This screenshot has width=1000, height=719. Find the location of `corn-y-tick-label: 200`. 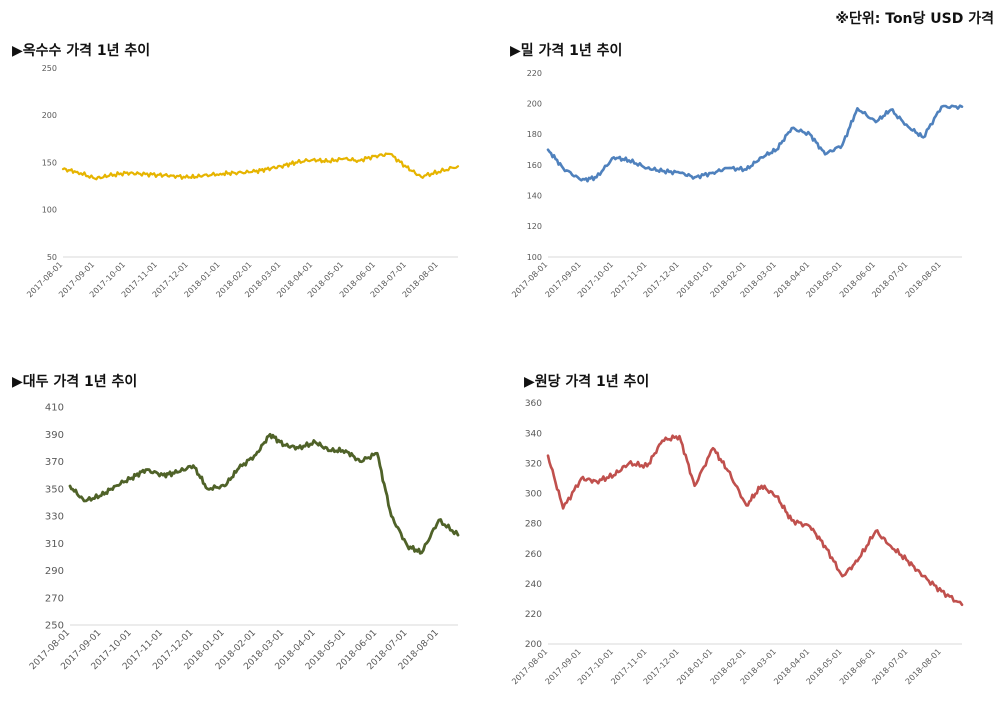

corn-y-tick-label: 200 is located at coordinates (49, 115).